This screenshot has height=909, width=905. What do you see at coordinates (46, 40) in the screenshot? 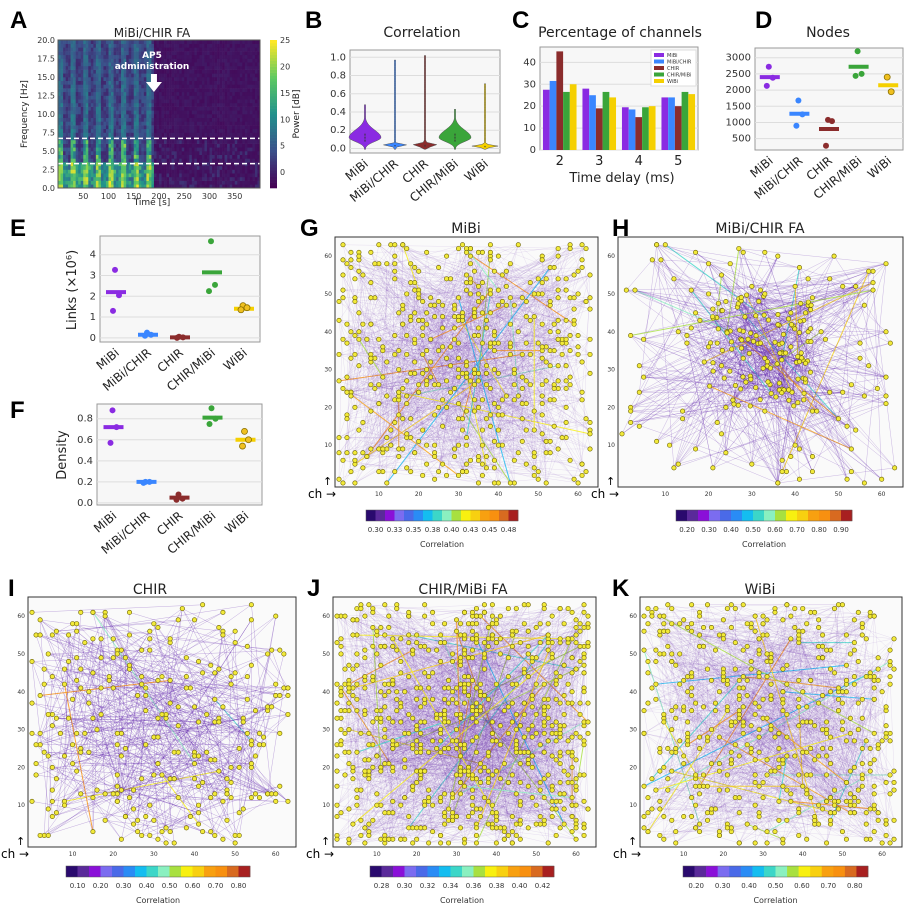
I see `y-tick-label: 20.0` at bounding box center [46, 40].